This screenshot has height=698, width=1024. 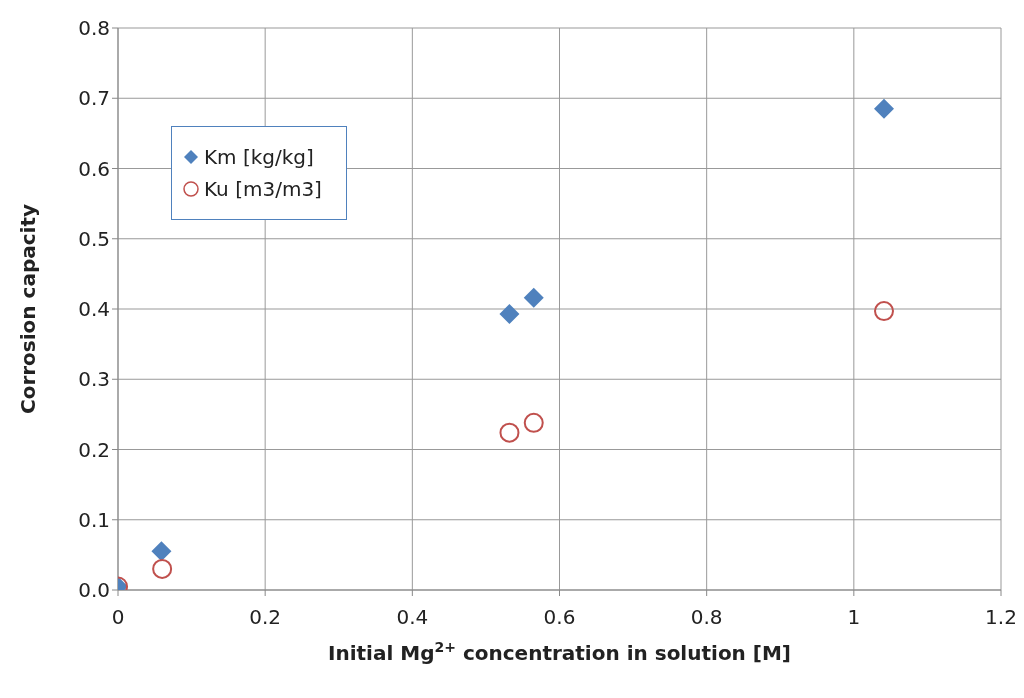 What do you see at coordinates (118, 617) in the screenshot?
I see `x-tick-label: 0` at bounding box center [118, 617].